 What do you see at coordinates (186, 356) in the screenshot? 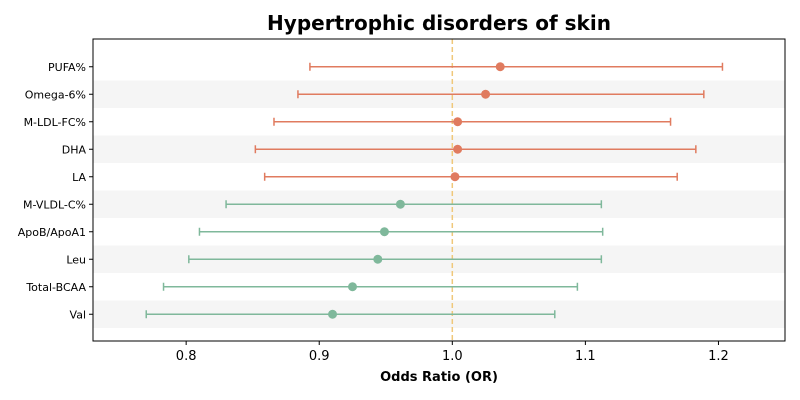
I see `x-tick-label: 0.8` at bounding box center [186, 356].